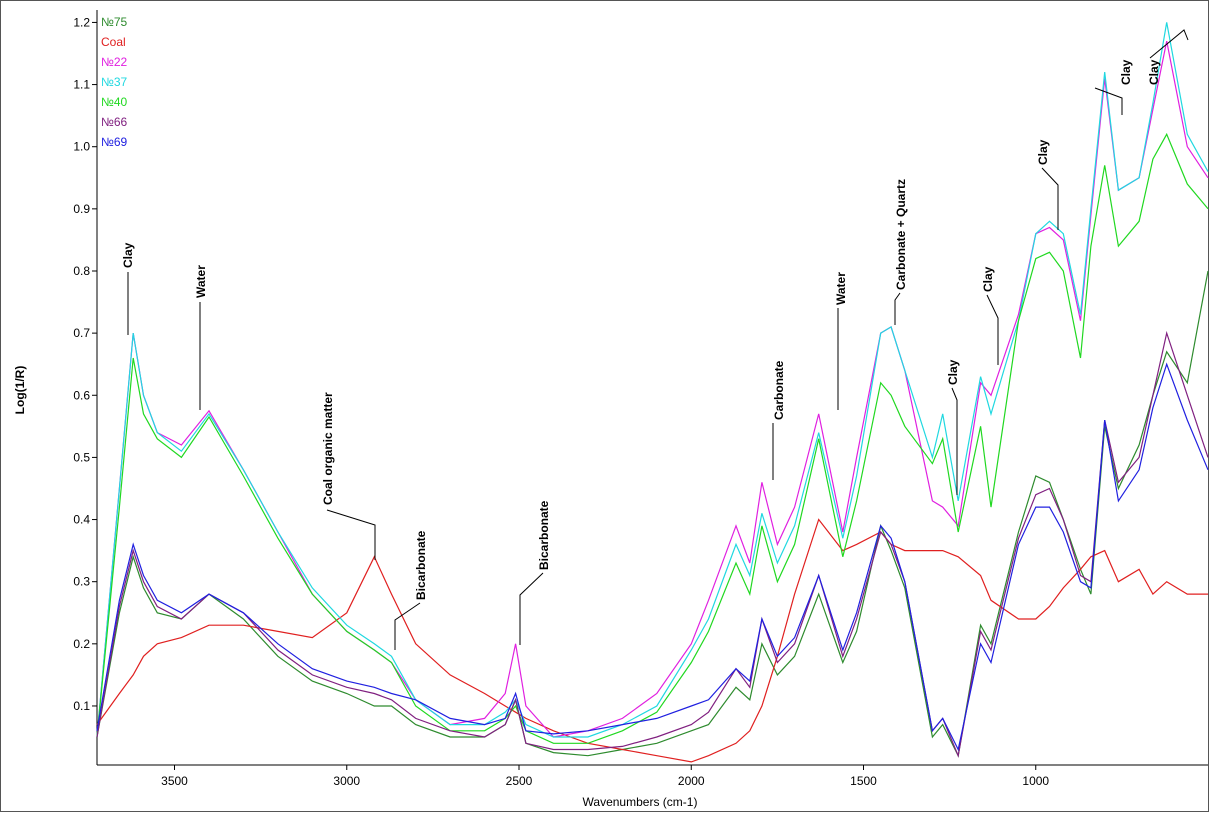  I want to click on x-axis-label: Wavenumbers (cm-1), so click(640, 802).